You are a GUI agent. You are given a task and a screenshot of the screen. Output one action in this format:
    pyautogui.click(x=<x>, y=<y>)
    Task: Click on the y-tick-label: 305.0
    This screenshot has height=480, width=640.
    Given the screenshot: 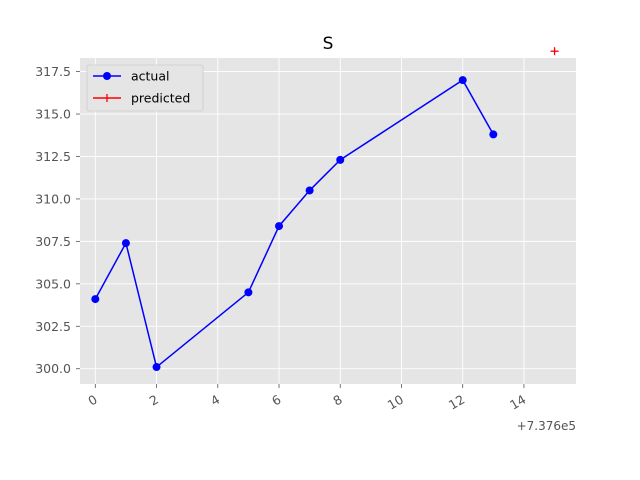 What is the action you would take?
    pyautogui.click(x=53, y=283)
    